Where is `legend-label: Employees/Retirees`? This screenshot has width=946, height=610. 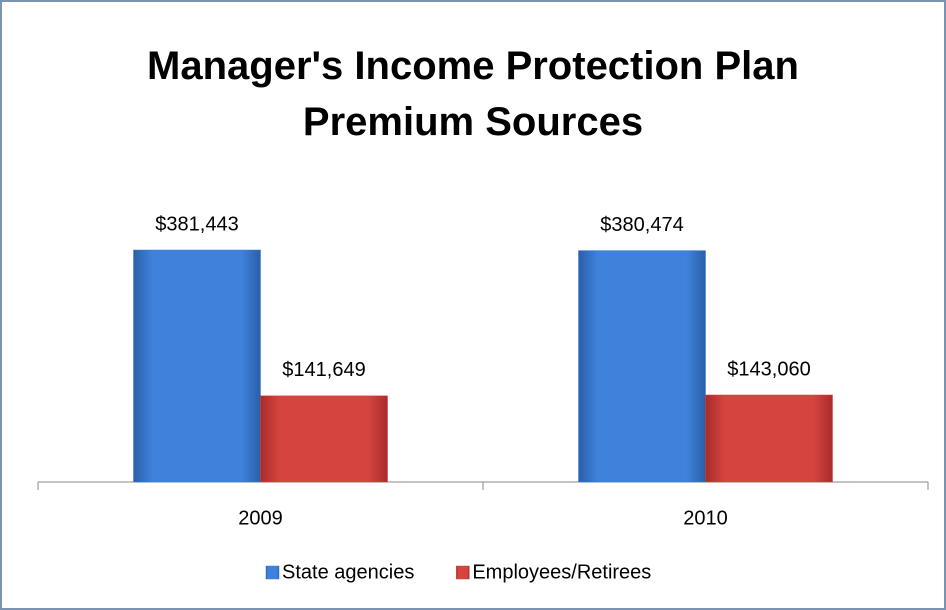
legend-label: Employees/Retirees is located at coordinates (561, 572).